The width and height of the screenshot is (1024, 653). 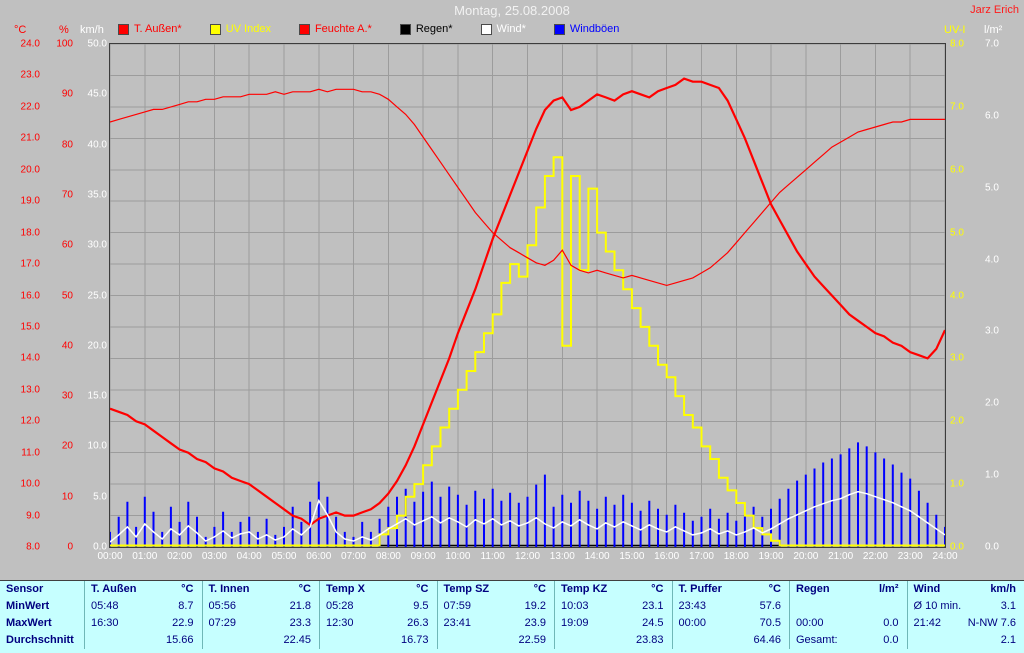 What do you see at coordinates (492, 556) in the screenshot?
I see `x-axis-label: 11:00` at bounding box center [492, 556].